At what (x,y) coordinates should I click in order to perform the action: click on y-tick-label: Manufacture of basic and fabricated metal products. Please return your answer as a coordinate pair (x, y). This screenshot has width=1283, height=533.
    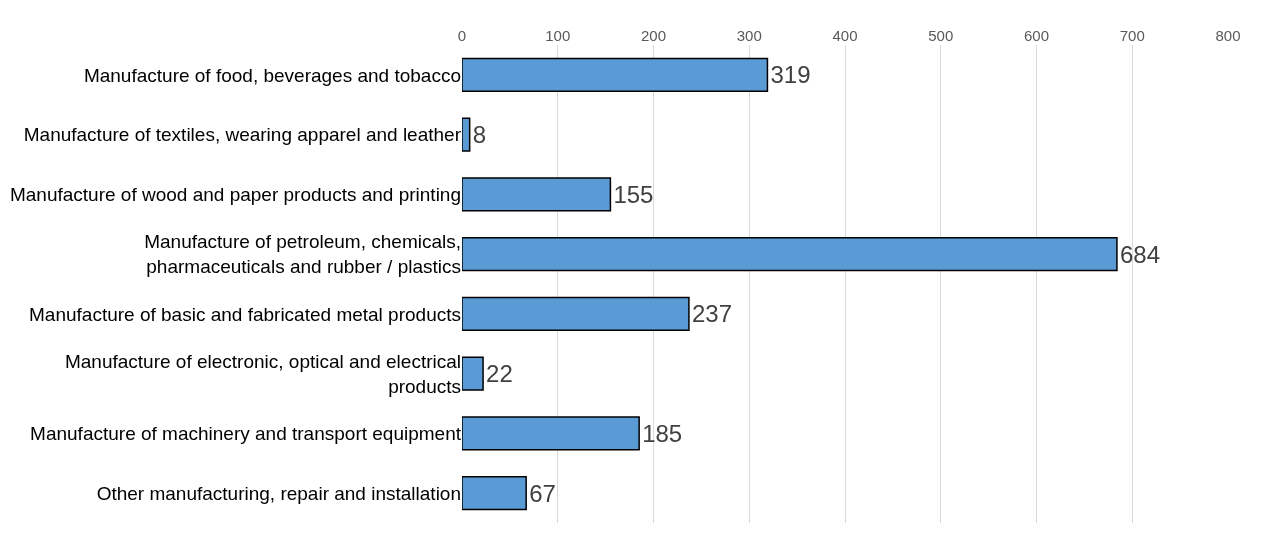
    Looking at the image, I should click on (245, 314).